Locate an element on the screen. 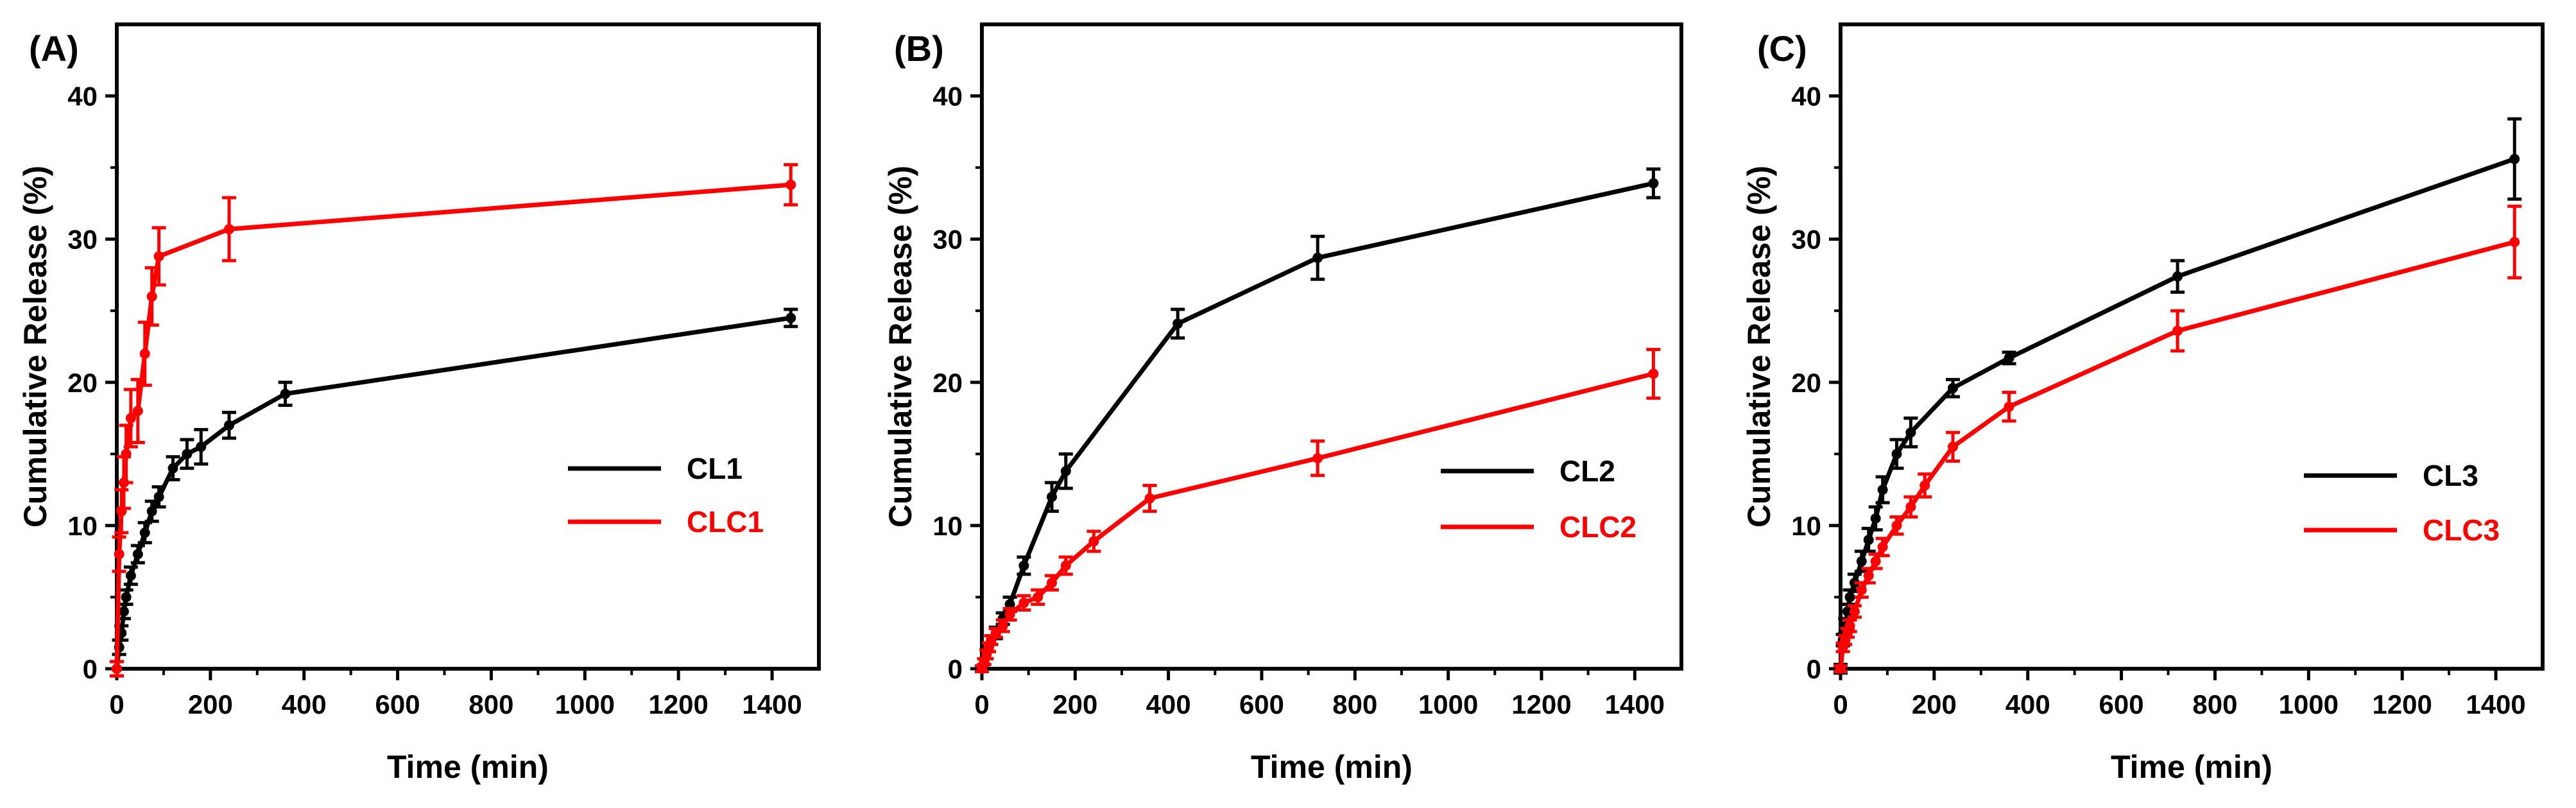 This screenshot has height=808, width=2576. legend-label: CL2 is located at coordinates (1587, 471).